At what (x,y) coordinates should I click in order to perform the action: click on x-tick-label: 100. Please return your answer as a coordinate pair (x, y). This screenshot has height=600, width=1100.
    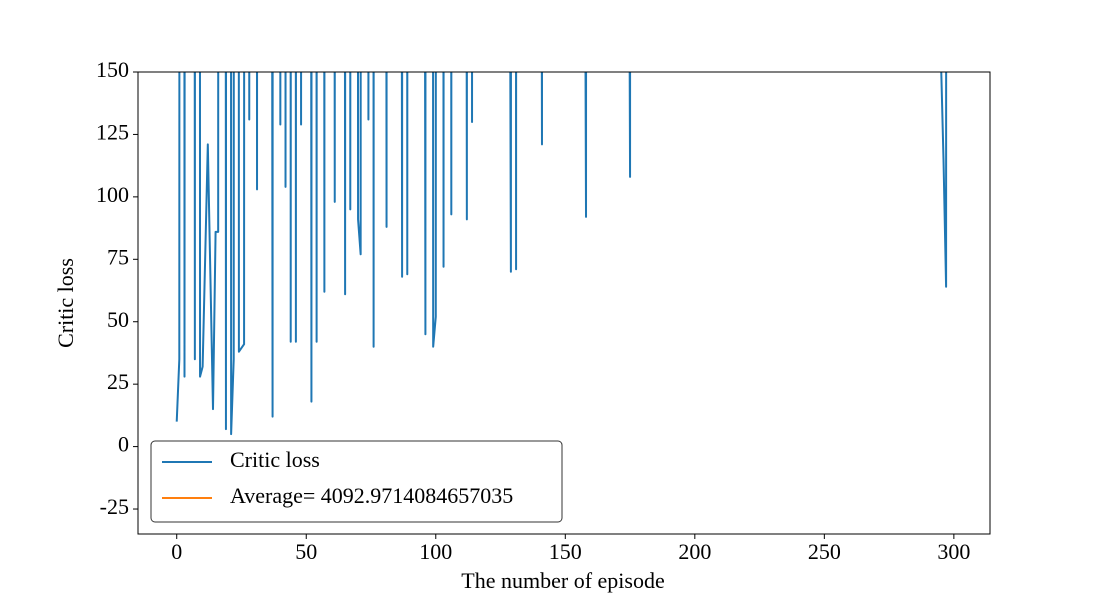
    Looking at the image, I should click on (435, 551).